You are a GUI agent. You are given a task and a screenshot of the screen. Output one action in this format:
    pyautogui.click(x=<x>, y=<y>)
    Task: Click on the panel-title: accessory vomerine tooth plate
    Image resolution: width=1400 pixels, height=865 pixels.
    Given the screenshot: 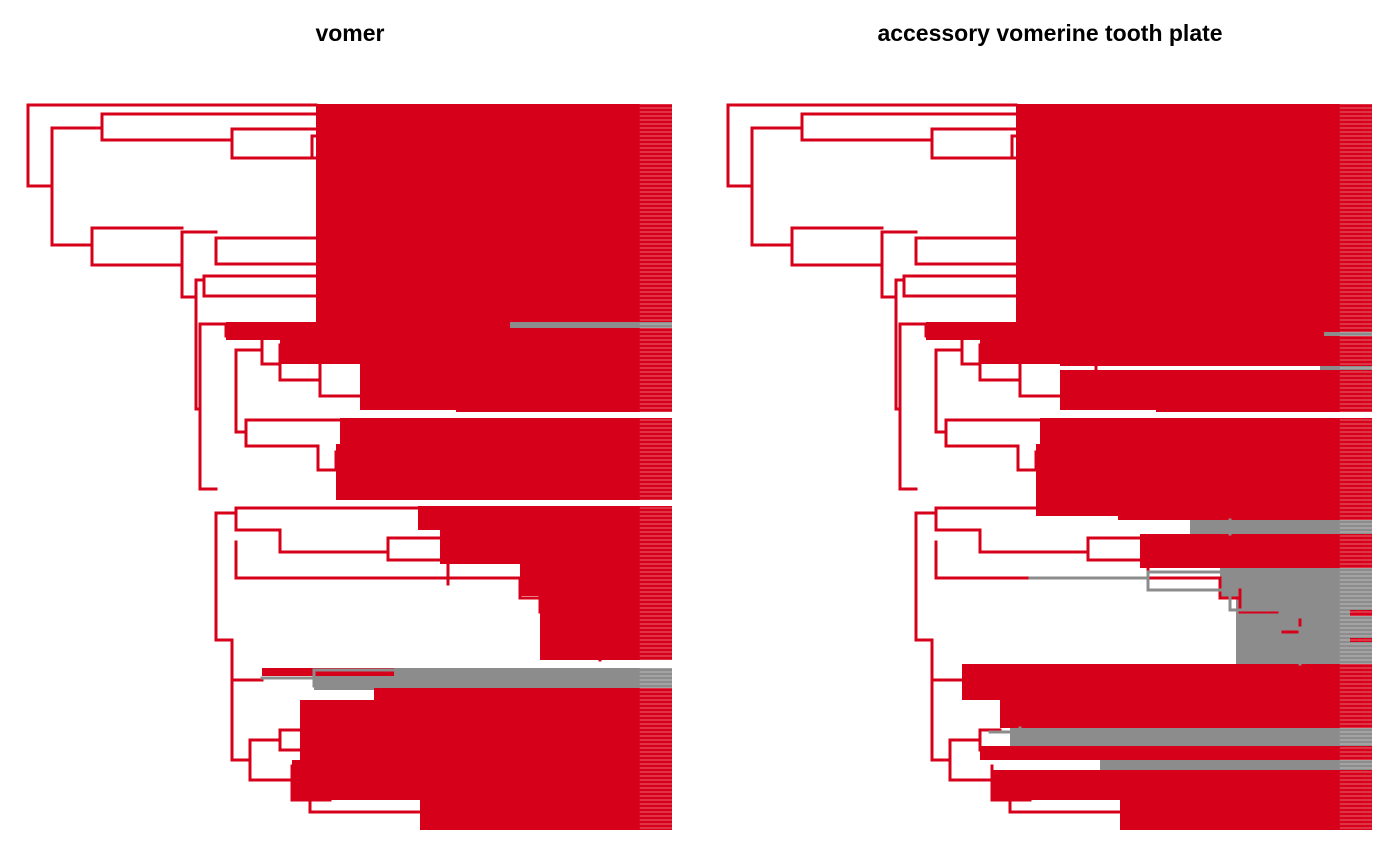 What is the action you would take?
    pyautogui.click(x=1050, y=33)
    